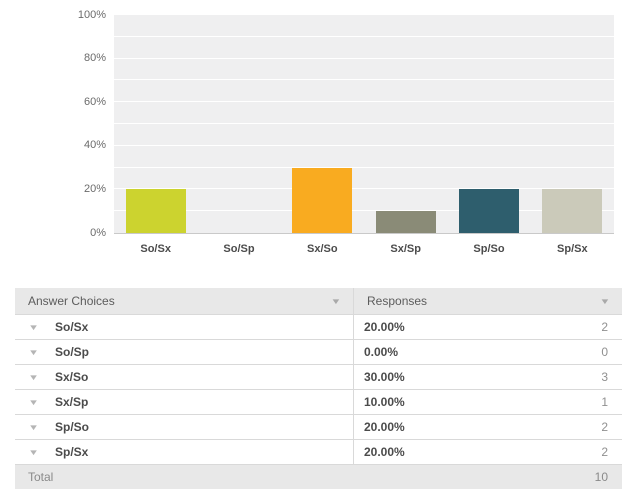 Image resolution: width=637 pixels, height=498 pixels. Describe the element at coordinates (239, 249) in the screenshot. I see `x-tick-label-so-sp: So/Sp` at that location.